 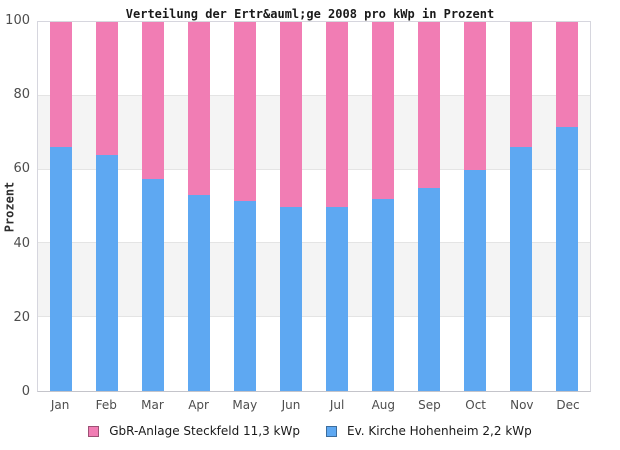 What do you see at coordinates (198, 405) in the screenshot?
I see `x-tick-label: Apr` at bounding box center [198, 405].